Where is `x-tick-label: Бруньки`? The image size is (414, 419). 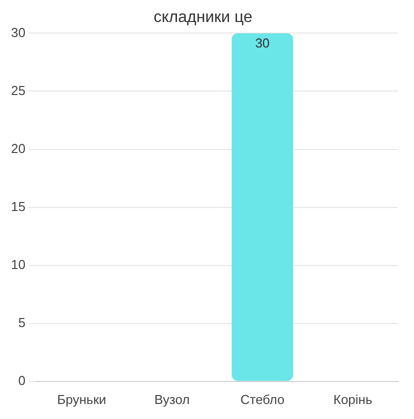 x-tick-label: Бруньки is located at coordinates (81, 399).